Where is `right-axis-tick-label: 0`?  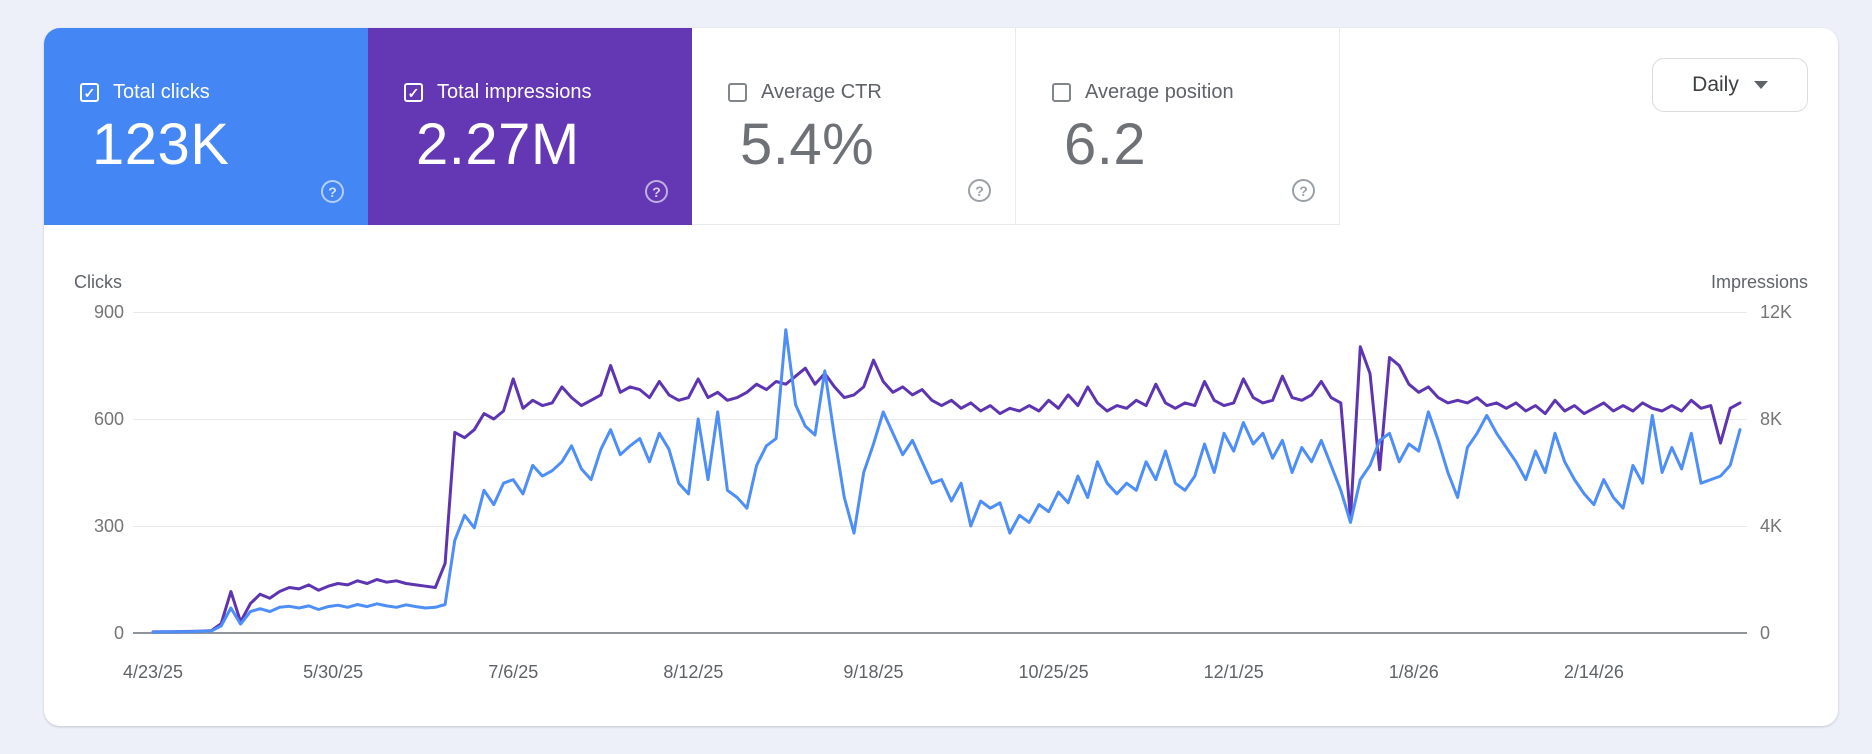
right-axis-tick-label: 0 is located at coordinates (1765, 633).